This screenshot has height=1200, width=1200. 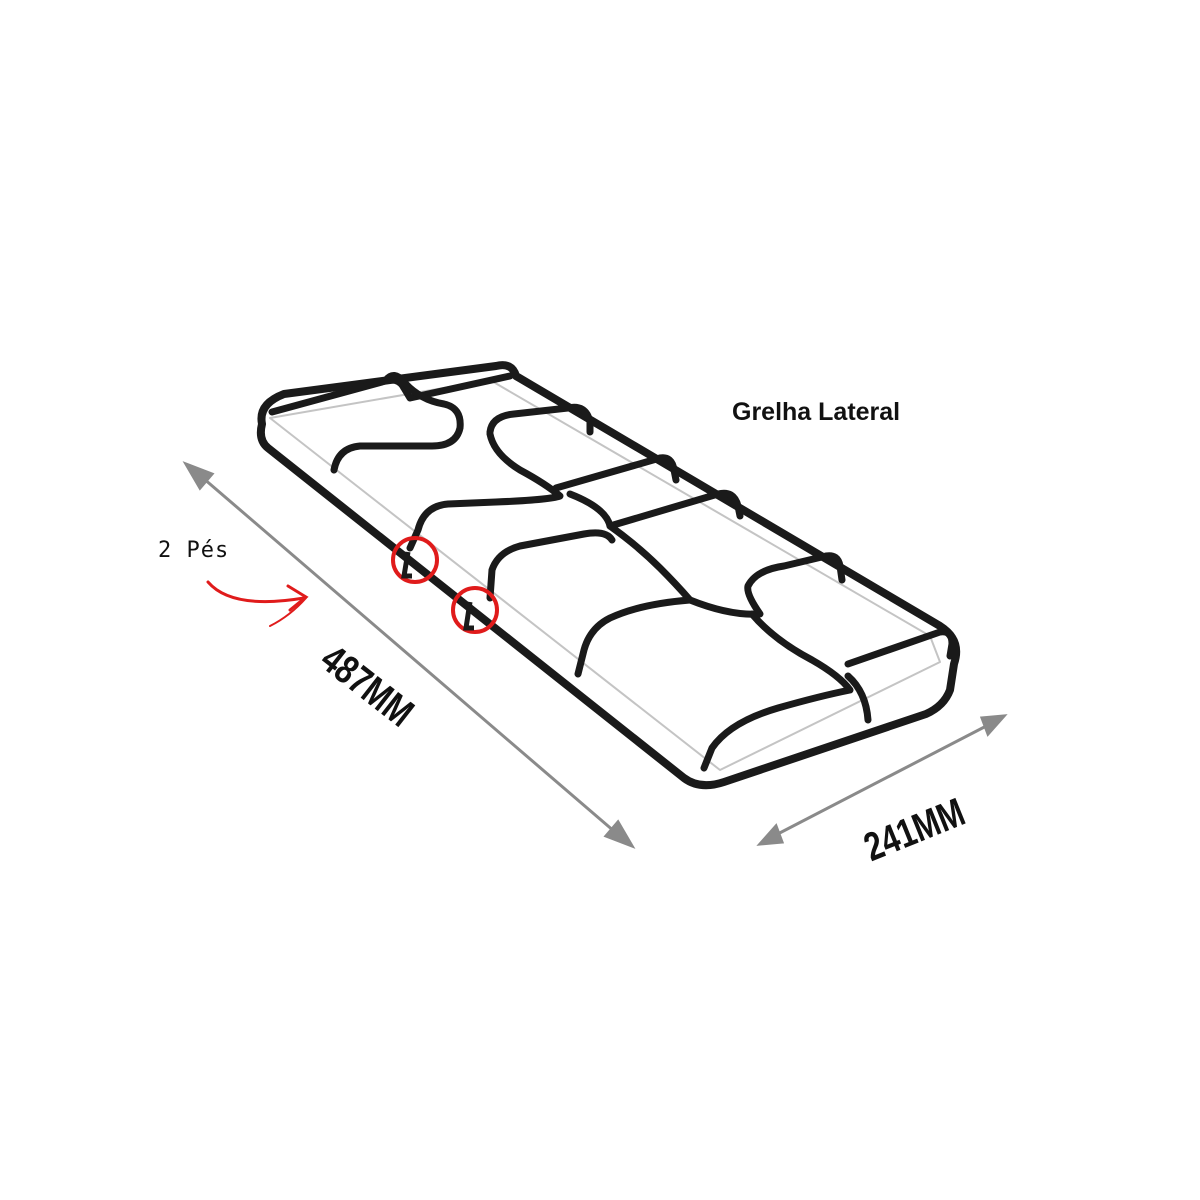 What do you see at coordinates (257, 603) in the screenshot?
I see `red-curved-arrow-icon` at bounding box center [257, 603].